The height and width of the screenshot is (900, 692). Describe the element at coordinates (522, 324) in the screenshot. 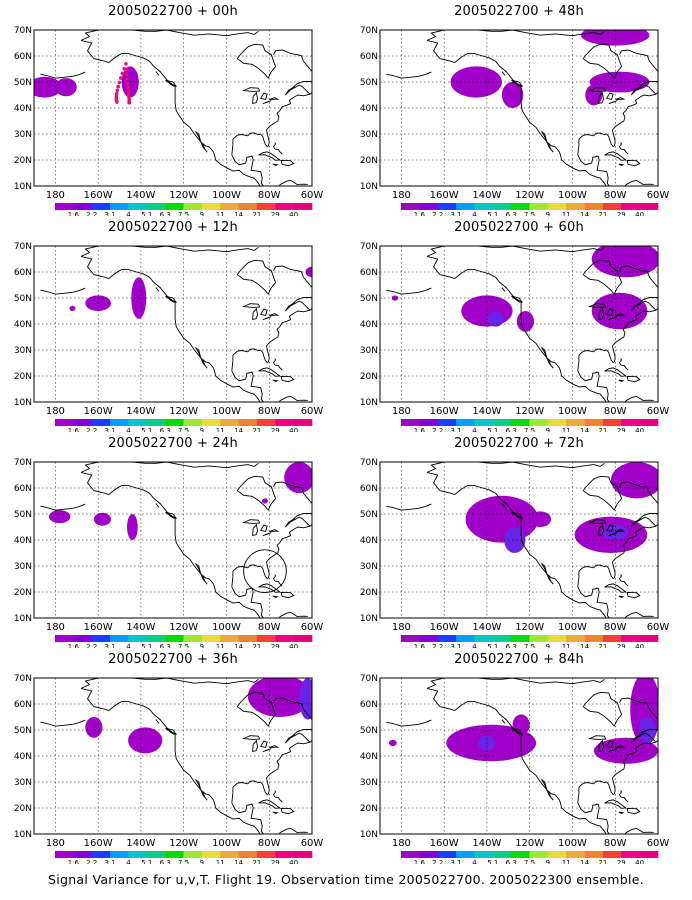

I see `coastlines` at that location.